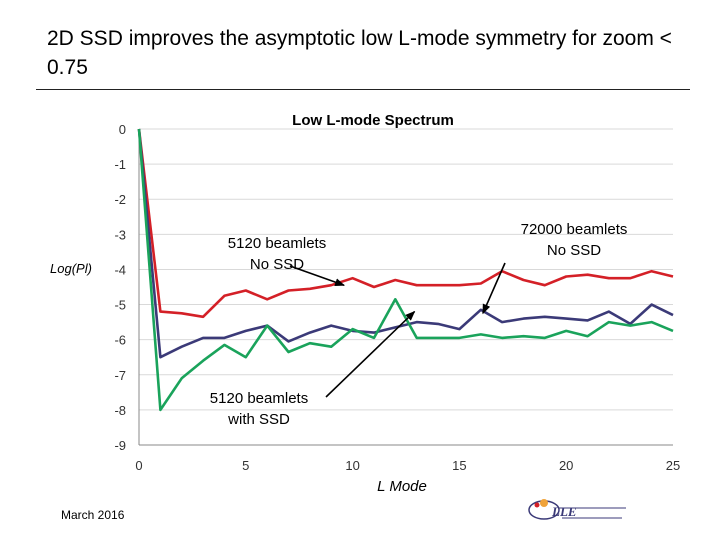 The height and width of the screenshot is (540, 720). I want to click on y-tick-label: -4, so click(120, 269).